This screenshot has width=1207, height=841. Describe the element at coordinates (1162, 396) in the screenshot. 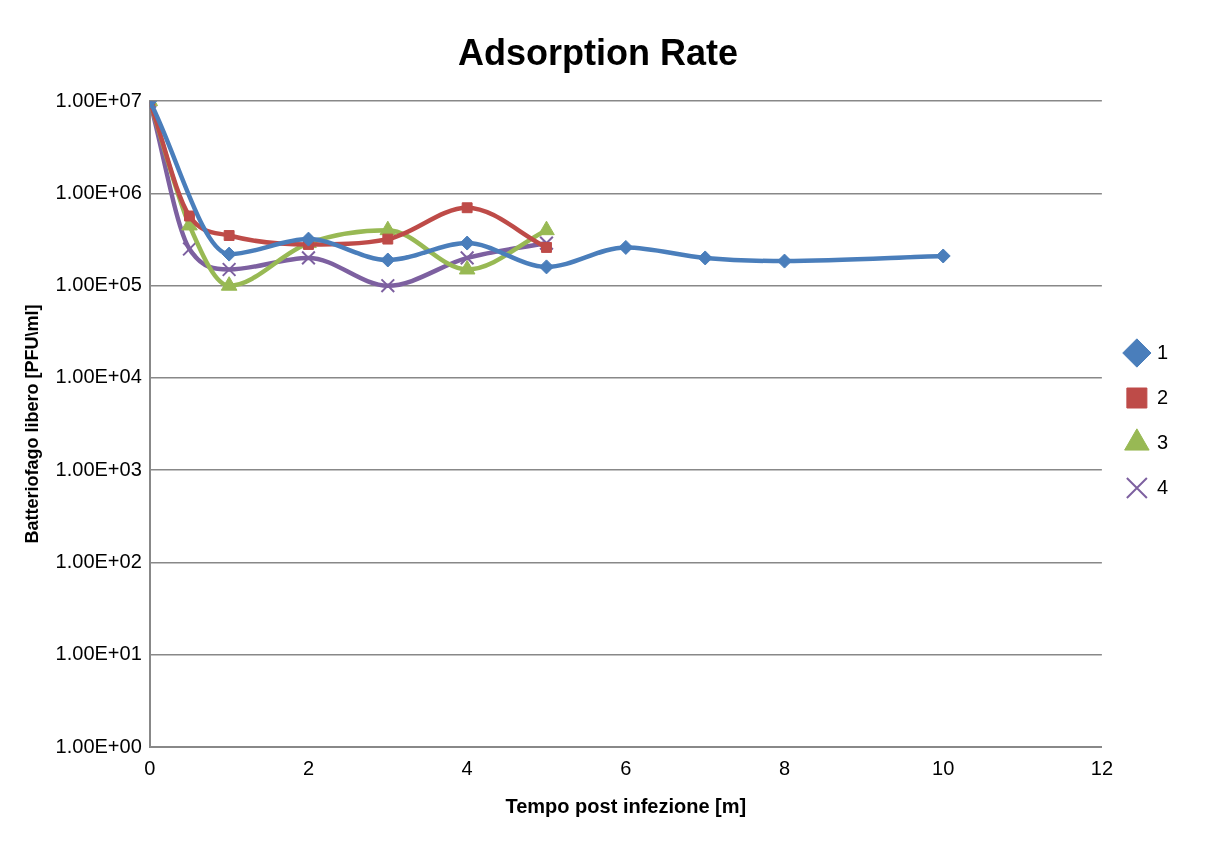

I see `legend-label: 2` at that location.